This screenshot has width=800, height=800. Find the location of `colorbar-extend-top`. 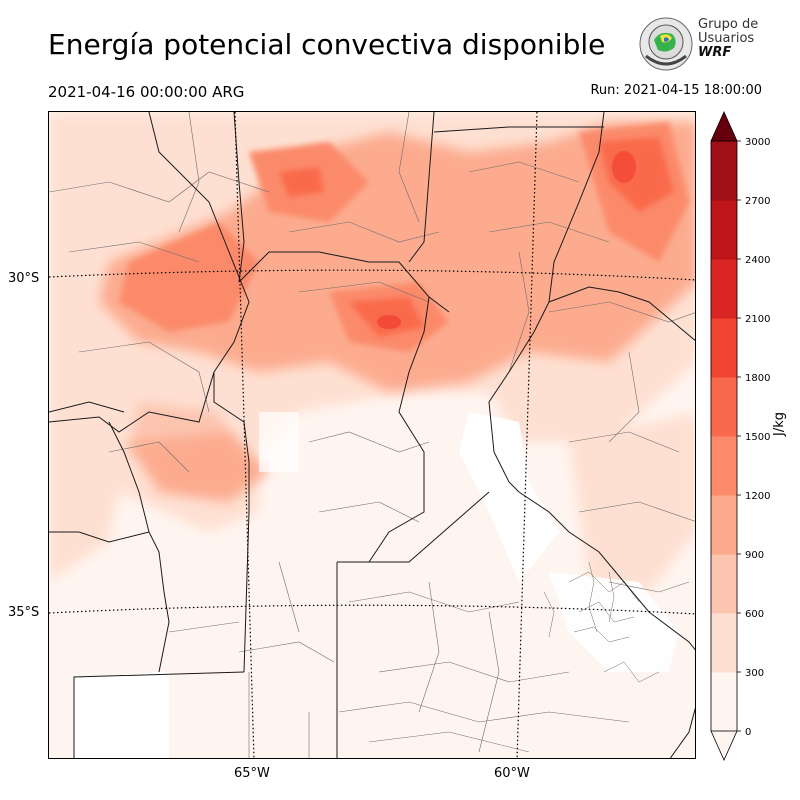

colorbar-extend-top is located at coordinates (724, 126).